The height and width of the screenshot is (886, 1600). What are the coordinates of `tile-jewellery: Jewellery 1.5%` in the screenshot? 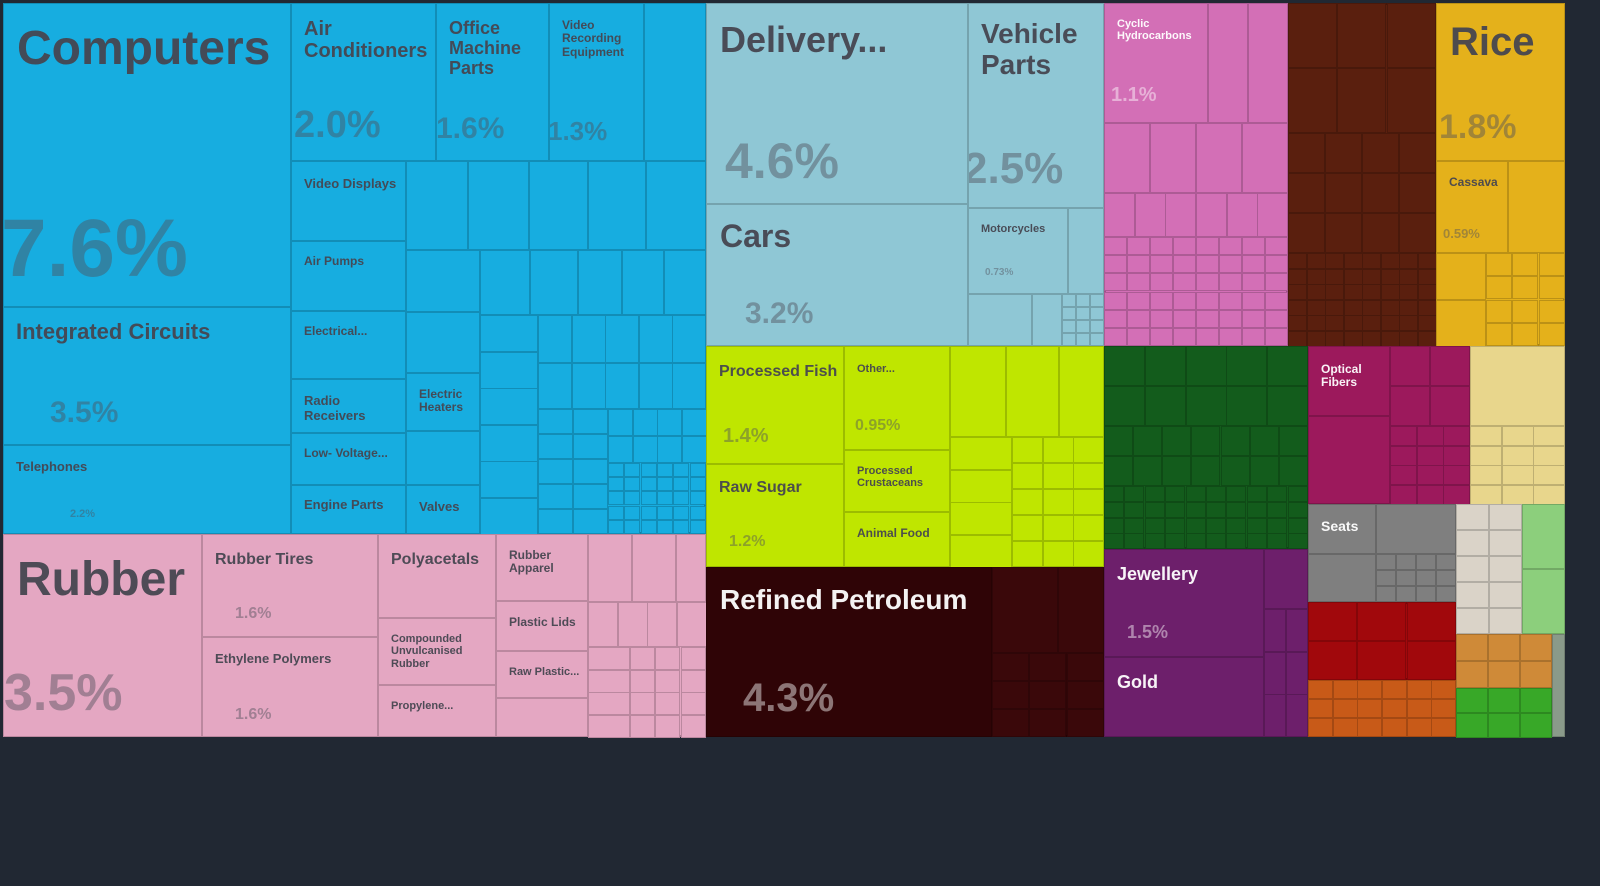 It's located at (1184, 603).